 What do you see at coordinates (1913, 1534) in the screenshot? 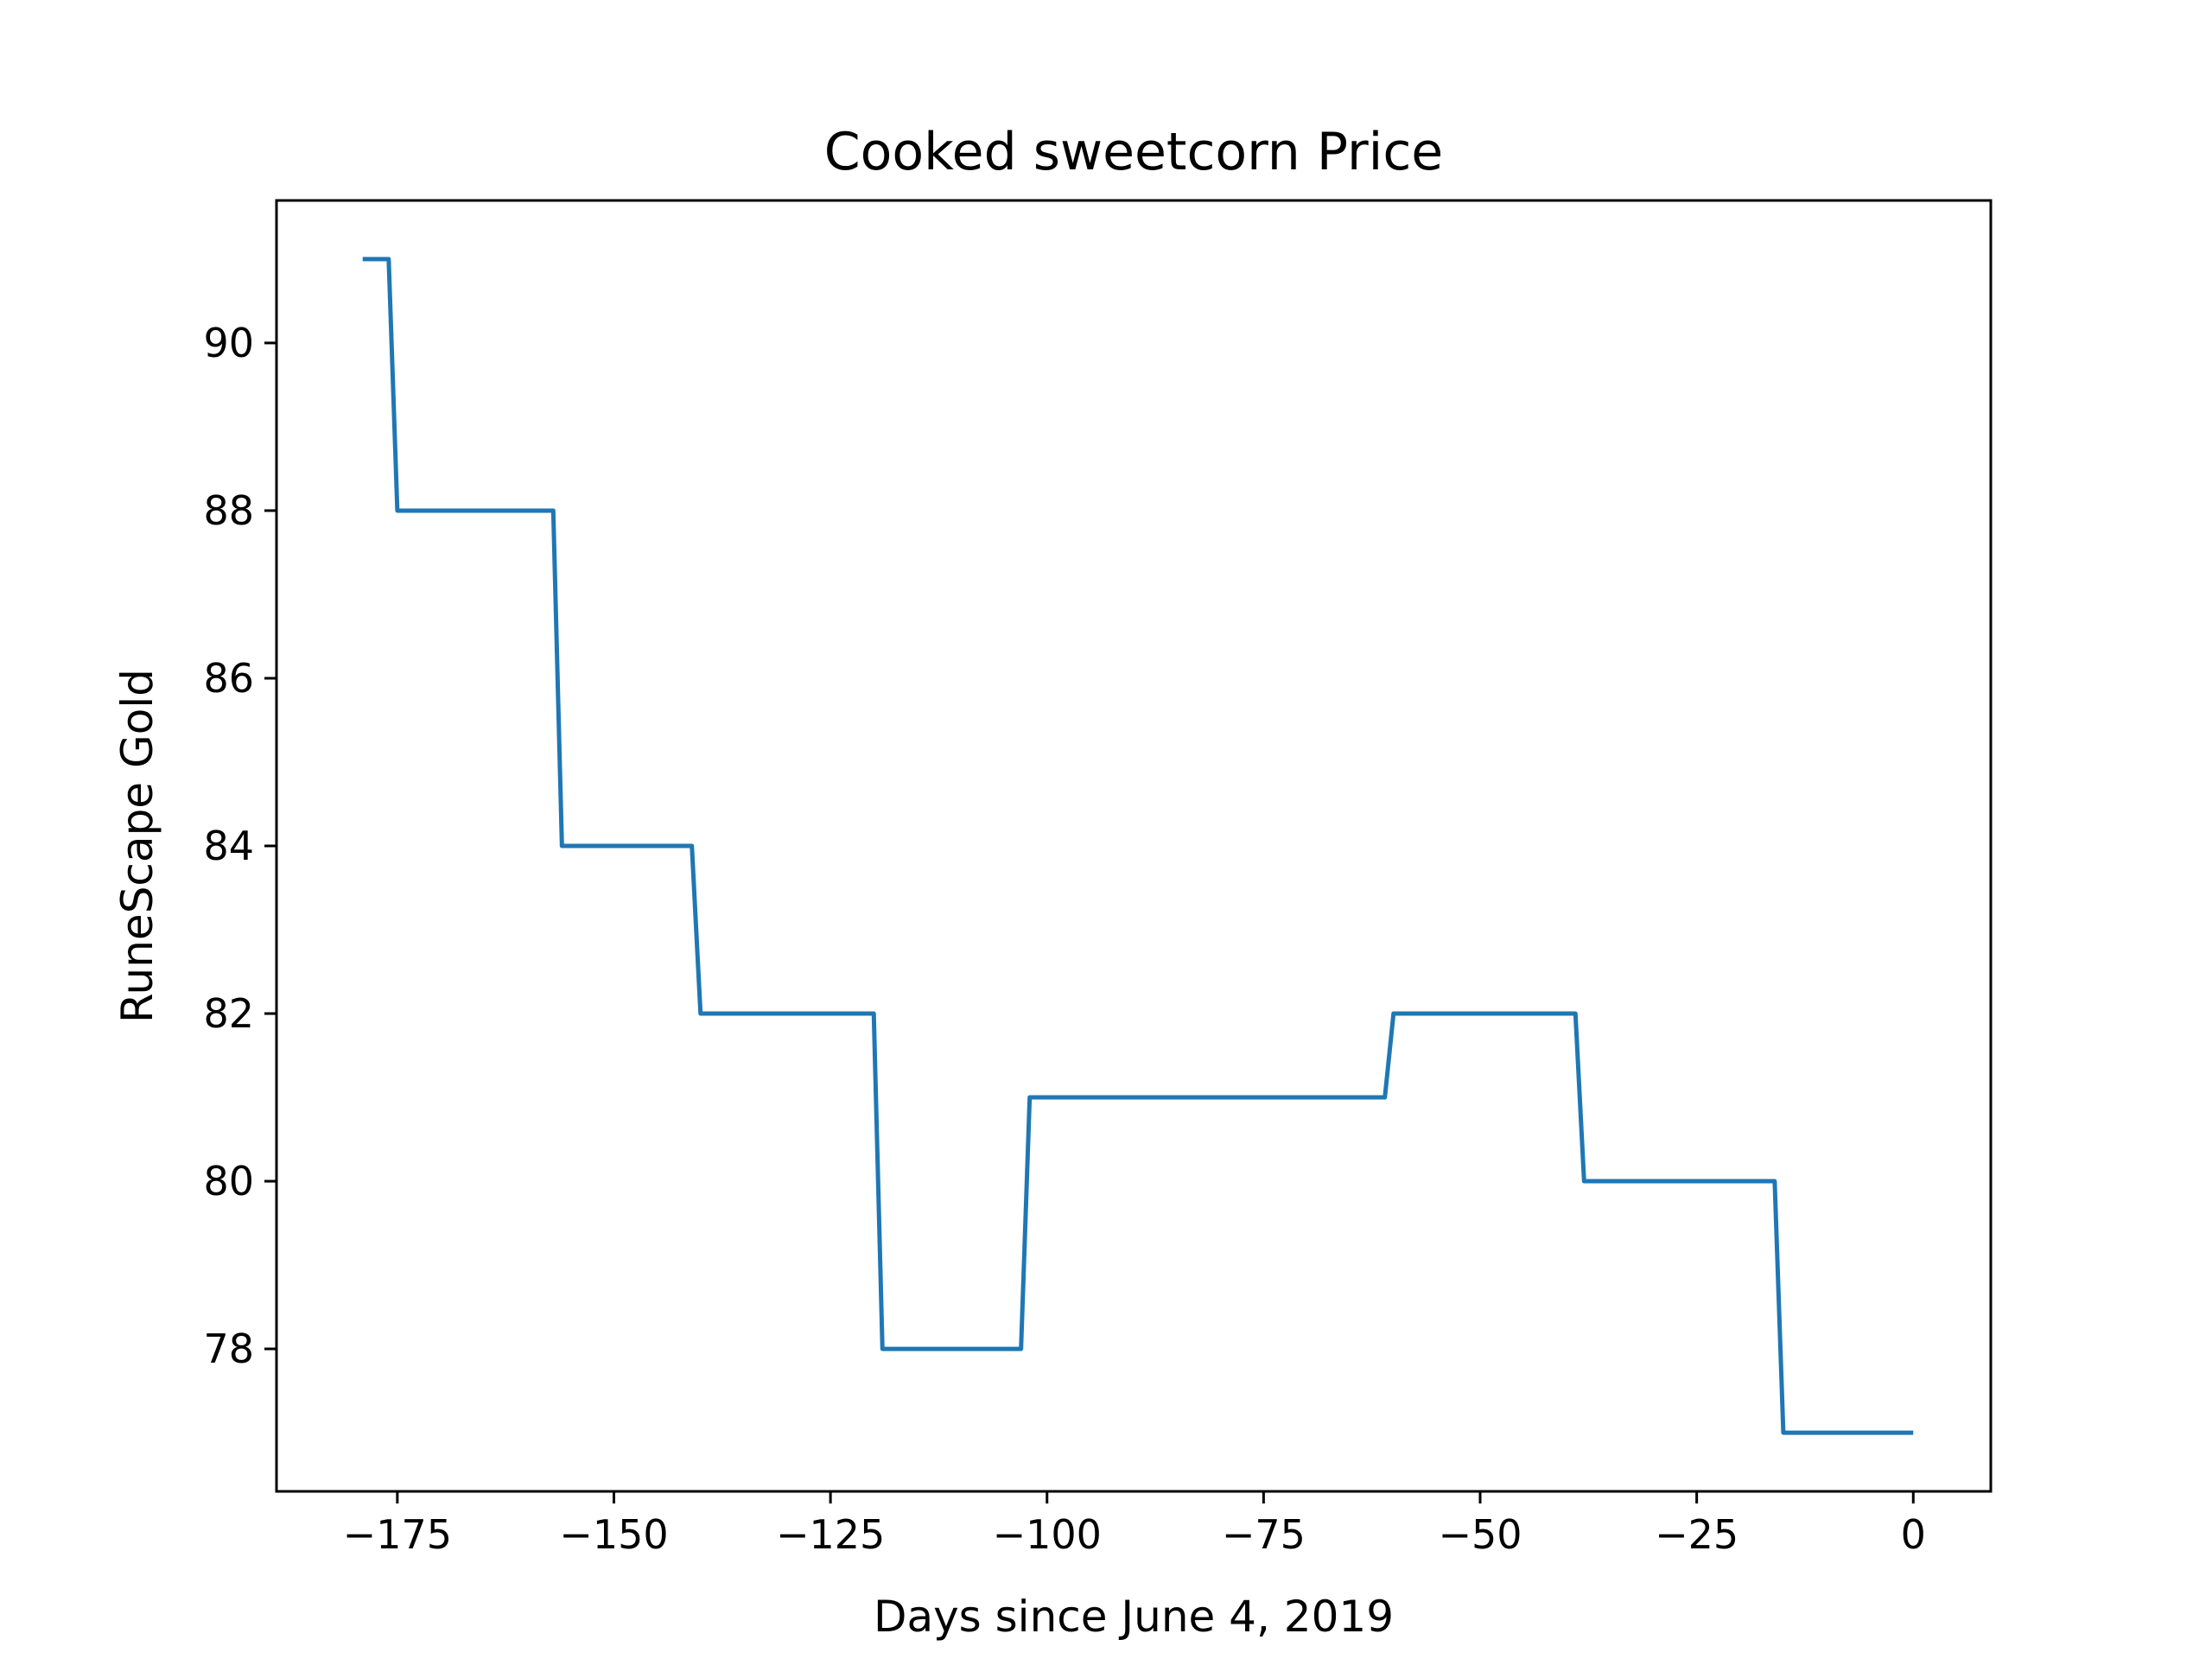
I see `x-tick-label: 0` at bounding box center [1913, 1534].